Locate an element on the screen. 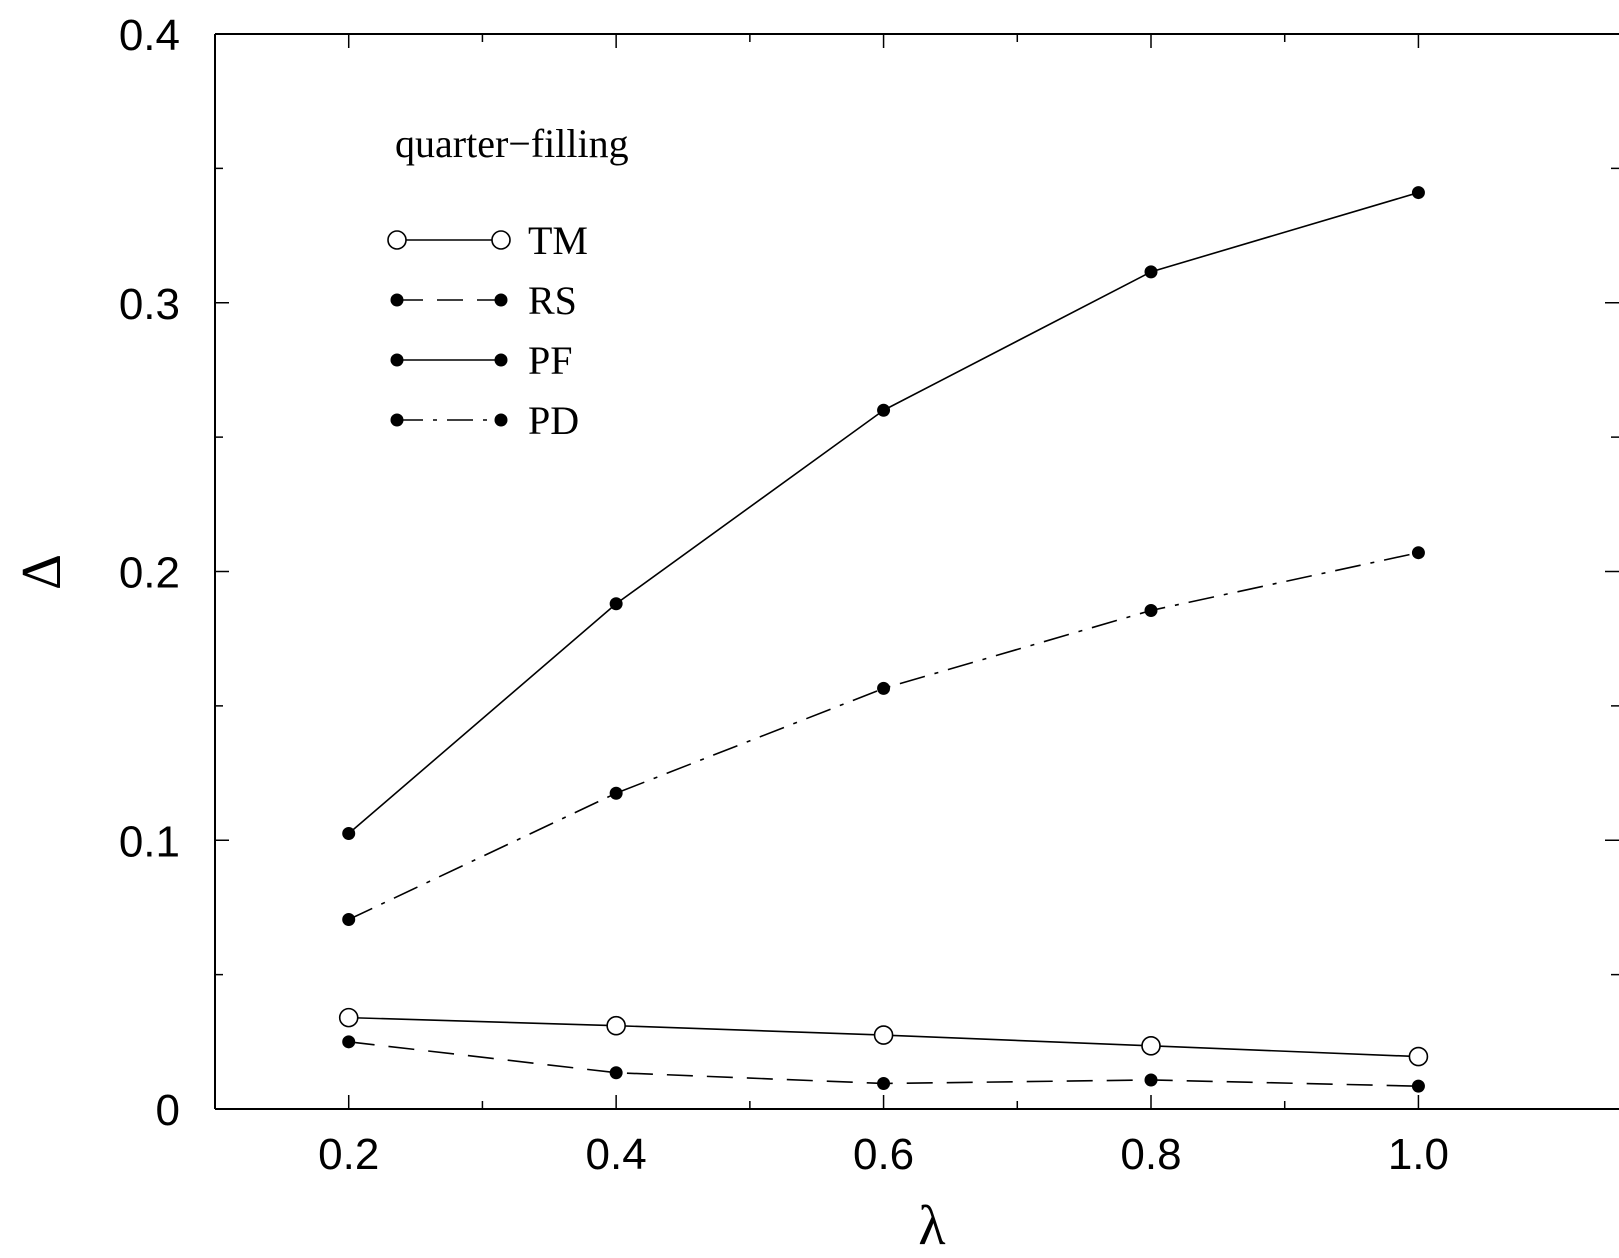  legend-label-pd: PD is located at coordinates (553, 420).